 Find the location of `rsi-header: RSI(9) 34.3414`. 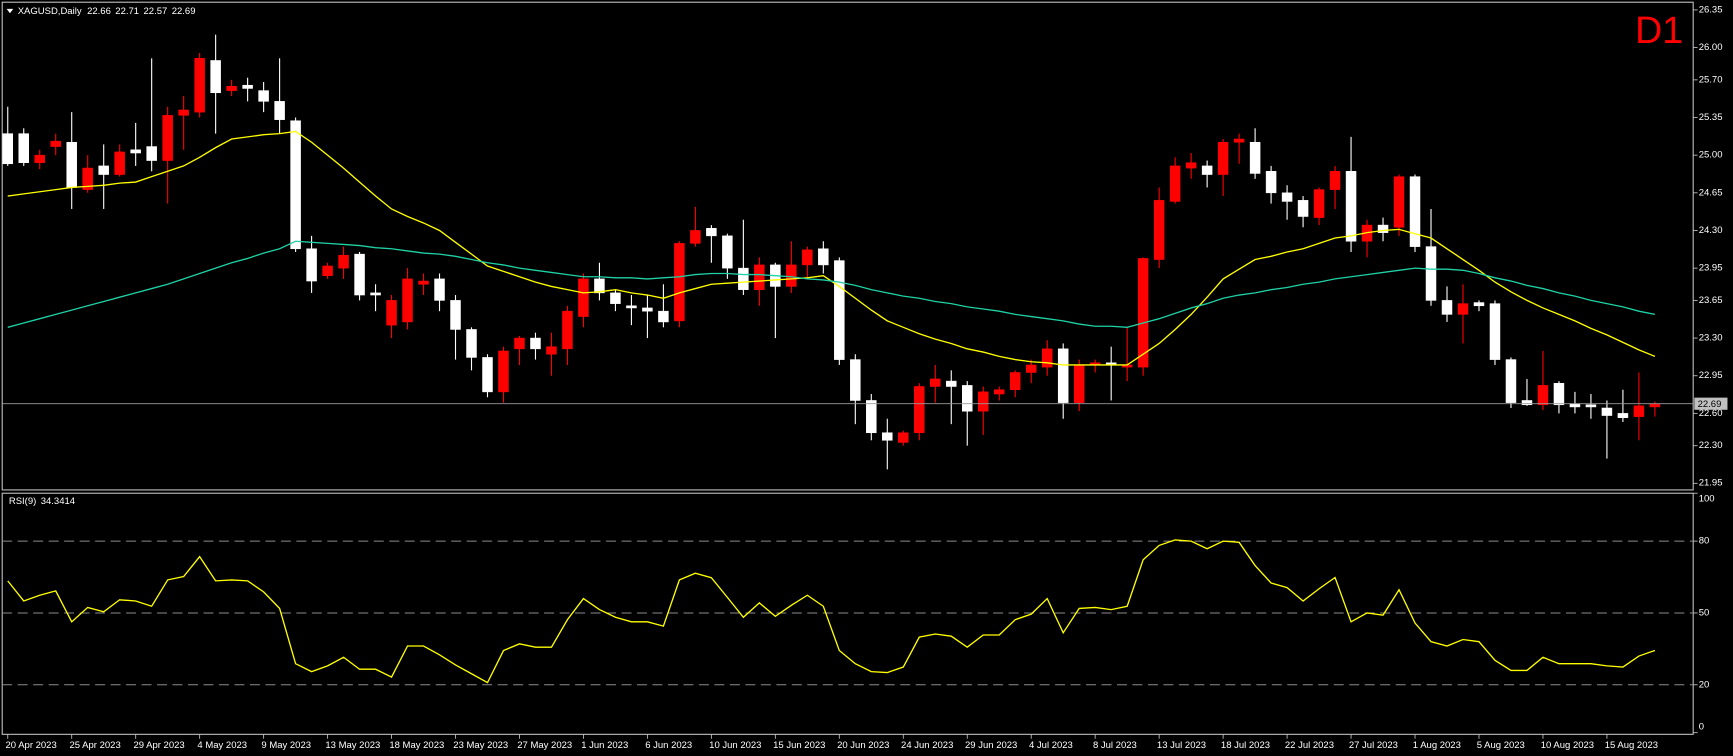

rsi-header: RSI(9) 34.3414 is located at coordinates (42, 500).